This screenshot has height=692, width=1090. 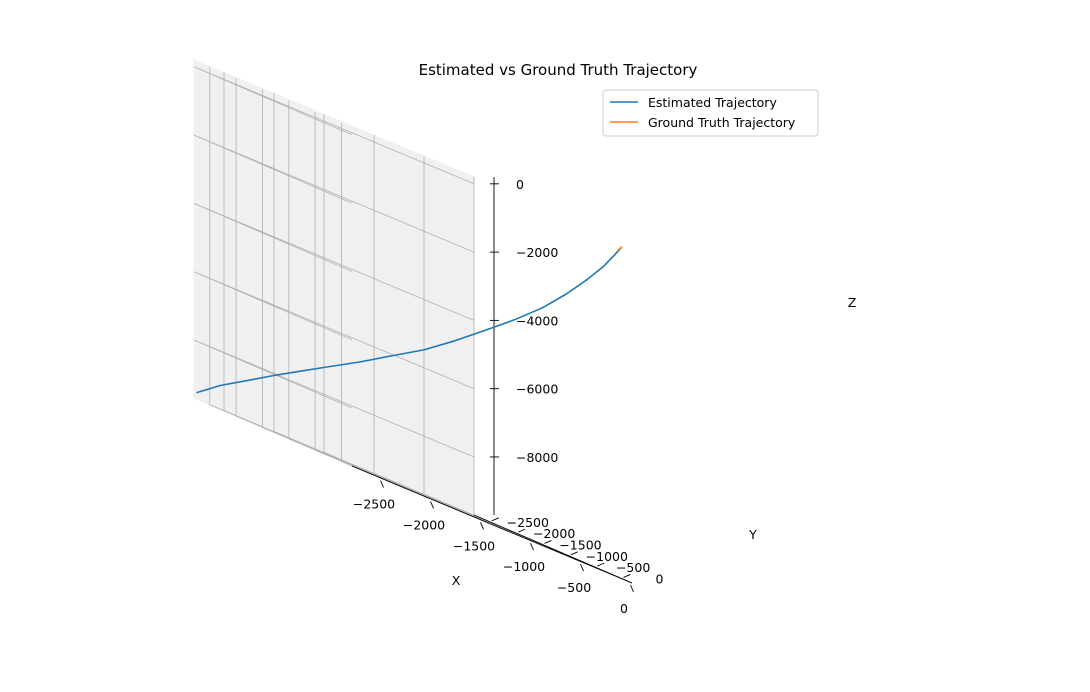 What do you see at coordinates (752, 534) in the screenshot?
I see `y-axis-label: Y` at bounding box center [752, 534].